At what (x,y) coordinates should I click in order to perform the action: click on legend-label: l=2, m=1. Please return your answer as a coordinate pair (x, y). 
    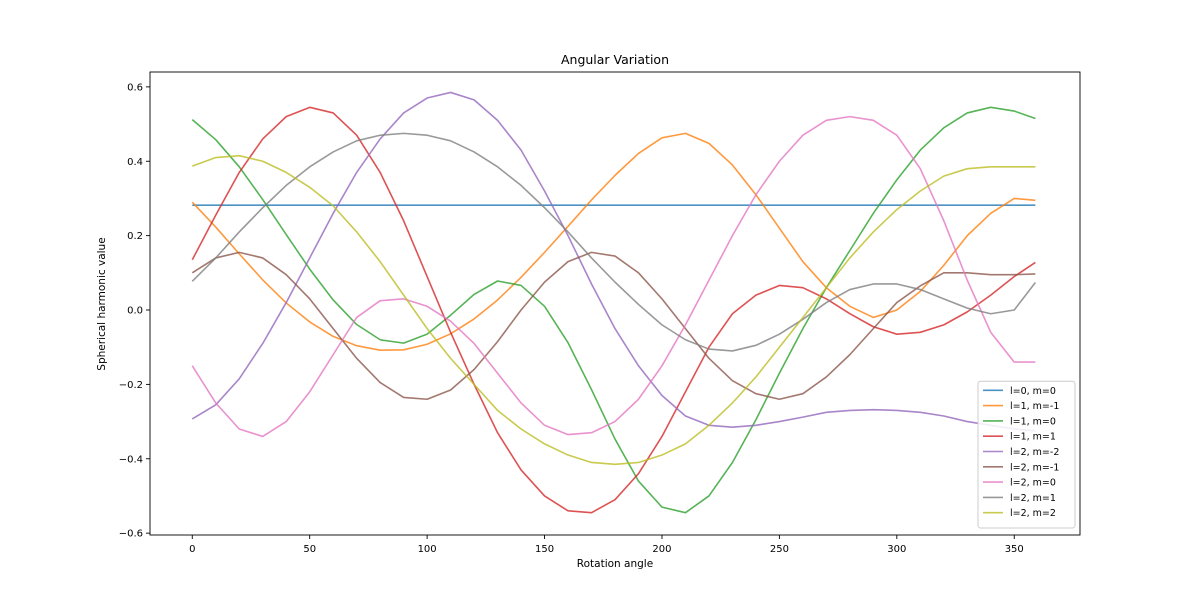
    Looking at the image, I should click on (1033, 498).